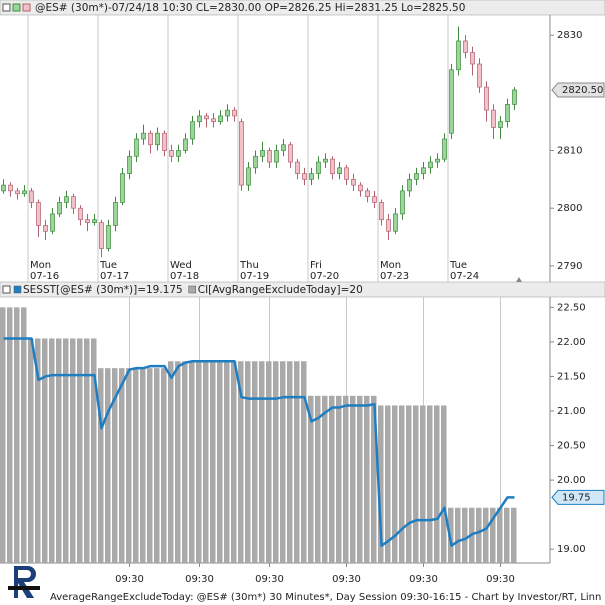  What do you see at coordinates (316, 265) in the screenshot?
I see `x-tick-label-part: Fri` at bounding box center [316, 265].